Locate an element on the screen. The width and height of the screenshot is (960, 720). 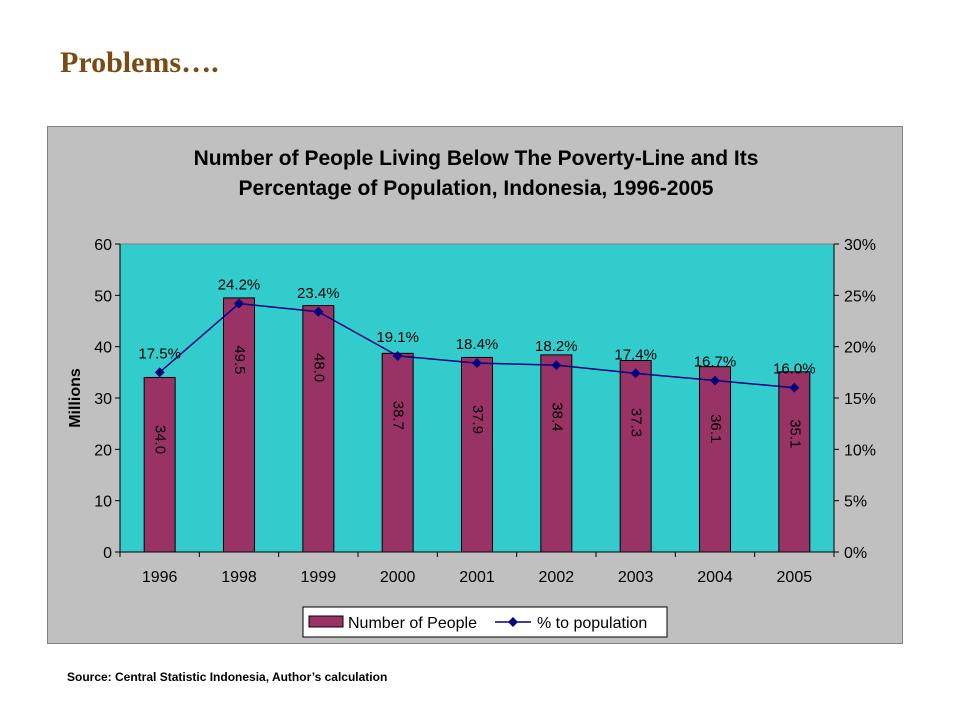
bar-value-label: 37.9 is located at coordinates (477, 419).